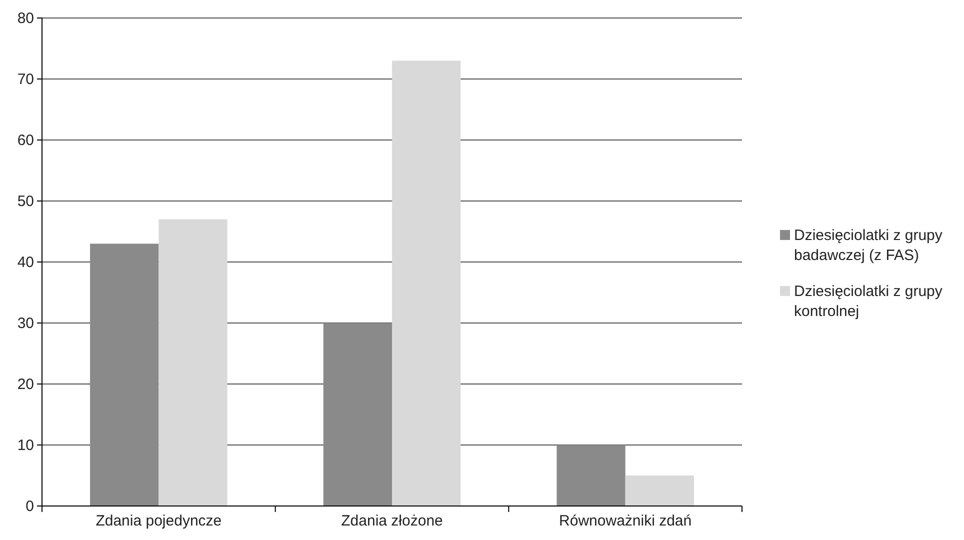  What do you see at coordinates (25, 323) in the screenshot?
I see `y-tick-label: 30` at bounding box center [25, 323].